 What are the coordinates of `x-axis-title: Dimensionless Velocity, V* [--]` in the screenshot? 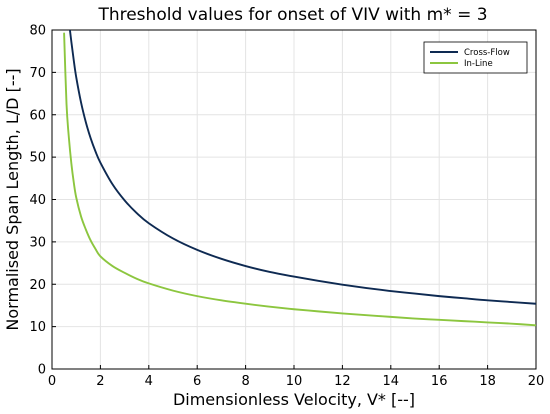 It's located at (294, 399).